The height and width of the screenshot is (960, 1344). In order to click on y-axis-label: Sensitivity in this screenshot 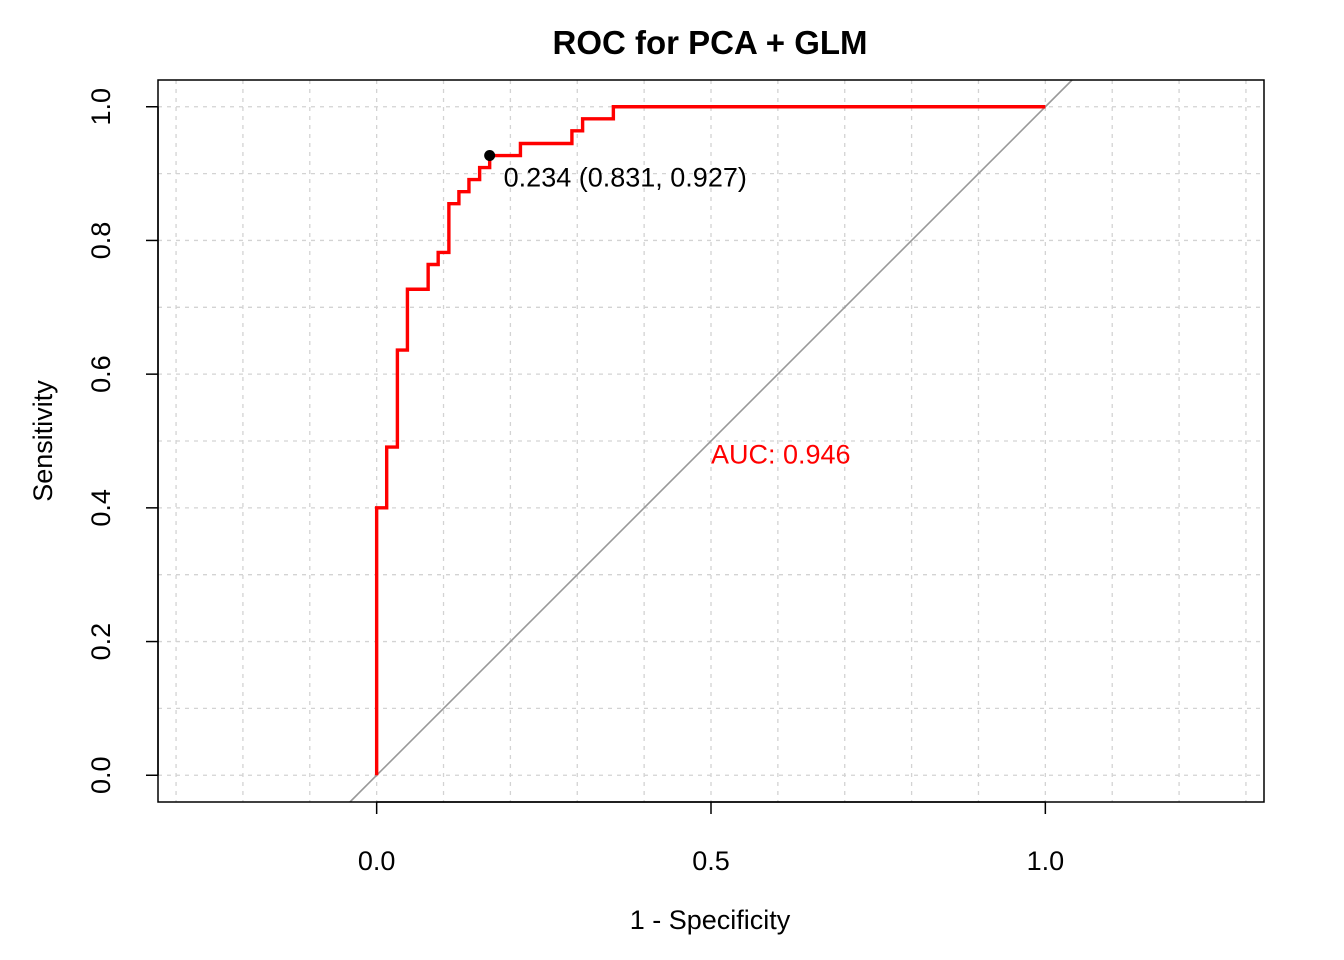, I will do `click(43, 441)`.